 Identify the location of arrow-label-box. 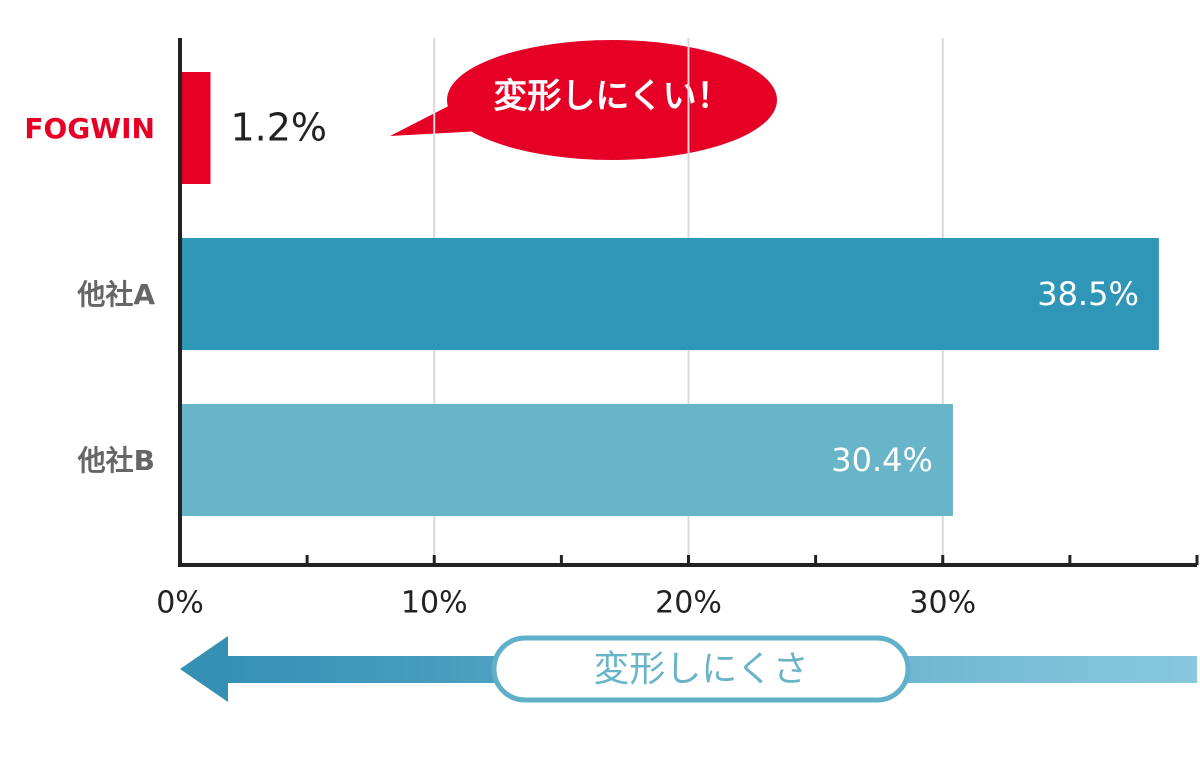
(701, 669).